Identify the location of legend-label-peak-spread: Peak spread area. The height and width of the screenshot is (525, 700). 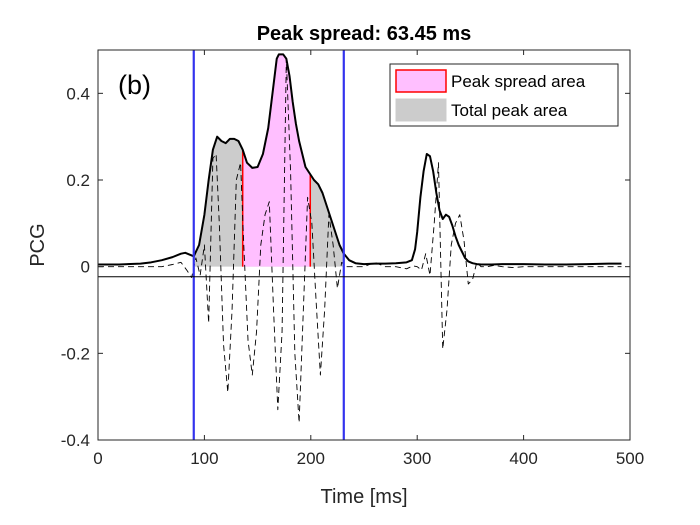
(518, 81).